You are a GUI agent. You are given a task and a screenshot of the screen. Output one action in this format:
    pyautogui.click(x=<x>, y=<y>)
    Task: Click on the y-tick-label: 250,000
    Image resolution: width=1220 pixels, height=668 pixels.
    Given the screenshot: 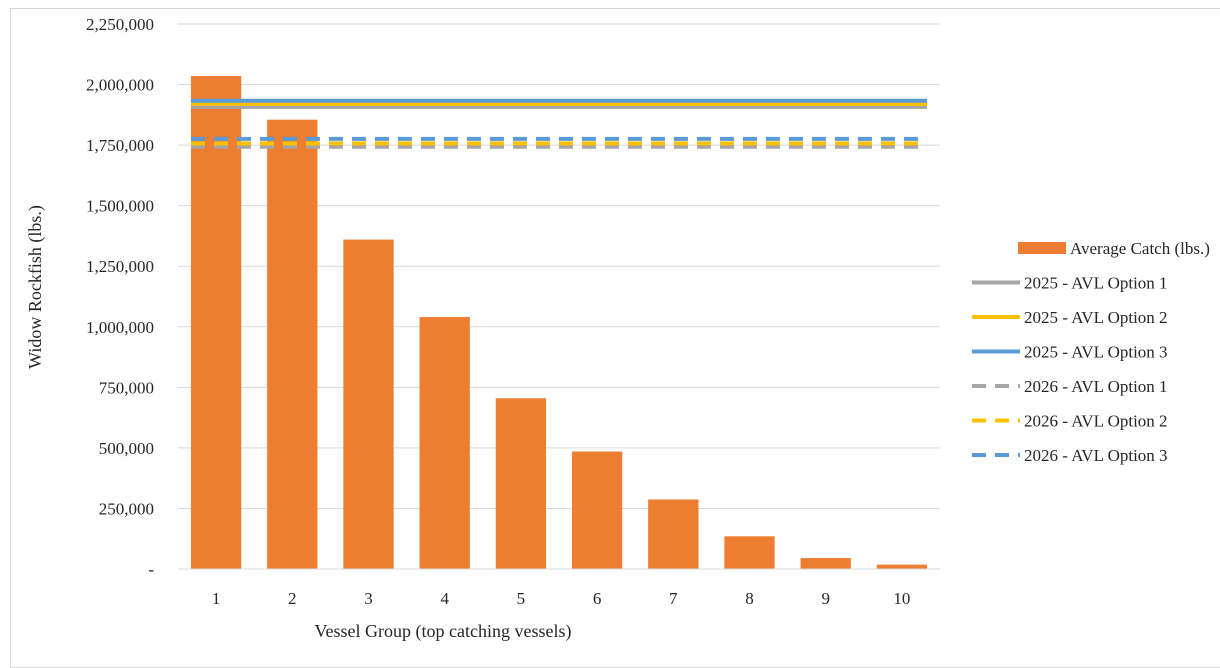 What is the action you would take?
    pyautogui.click(x=126, y=508)
    